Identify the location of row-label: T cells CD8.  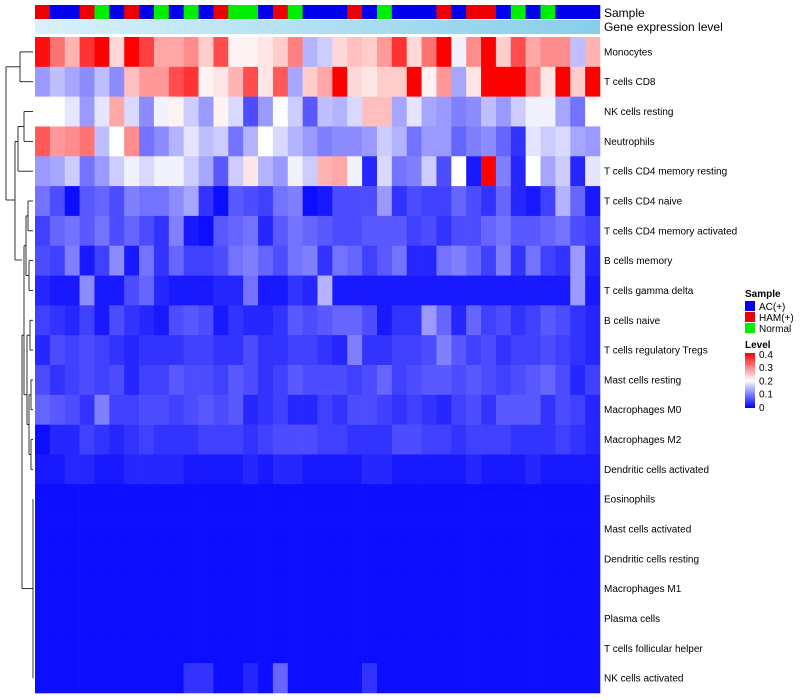
(630, 82).